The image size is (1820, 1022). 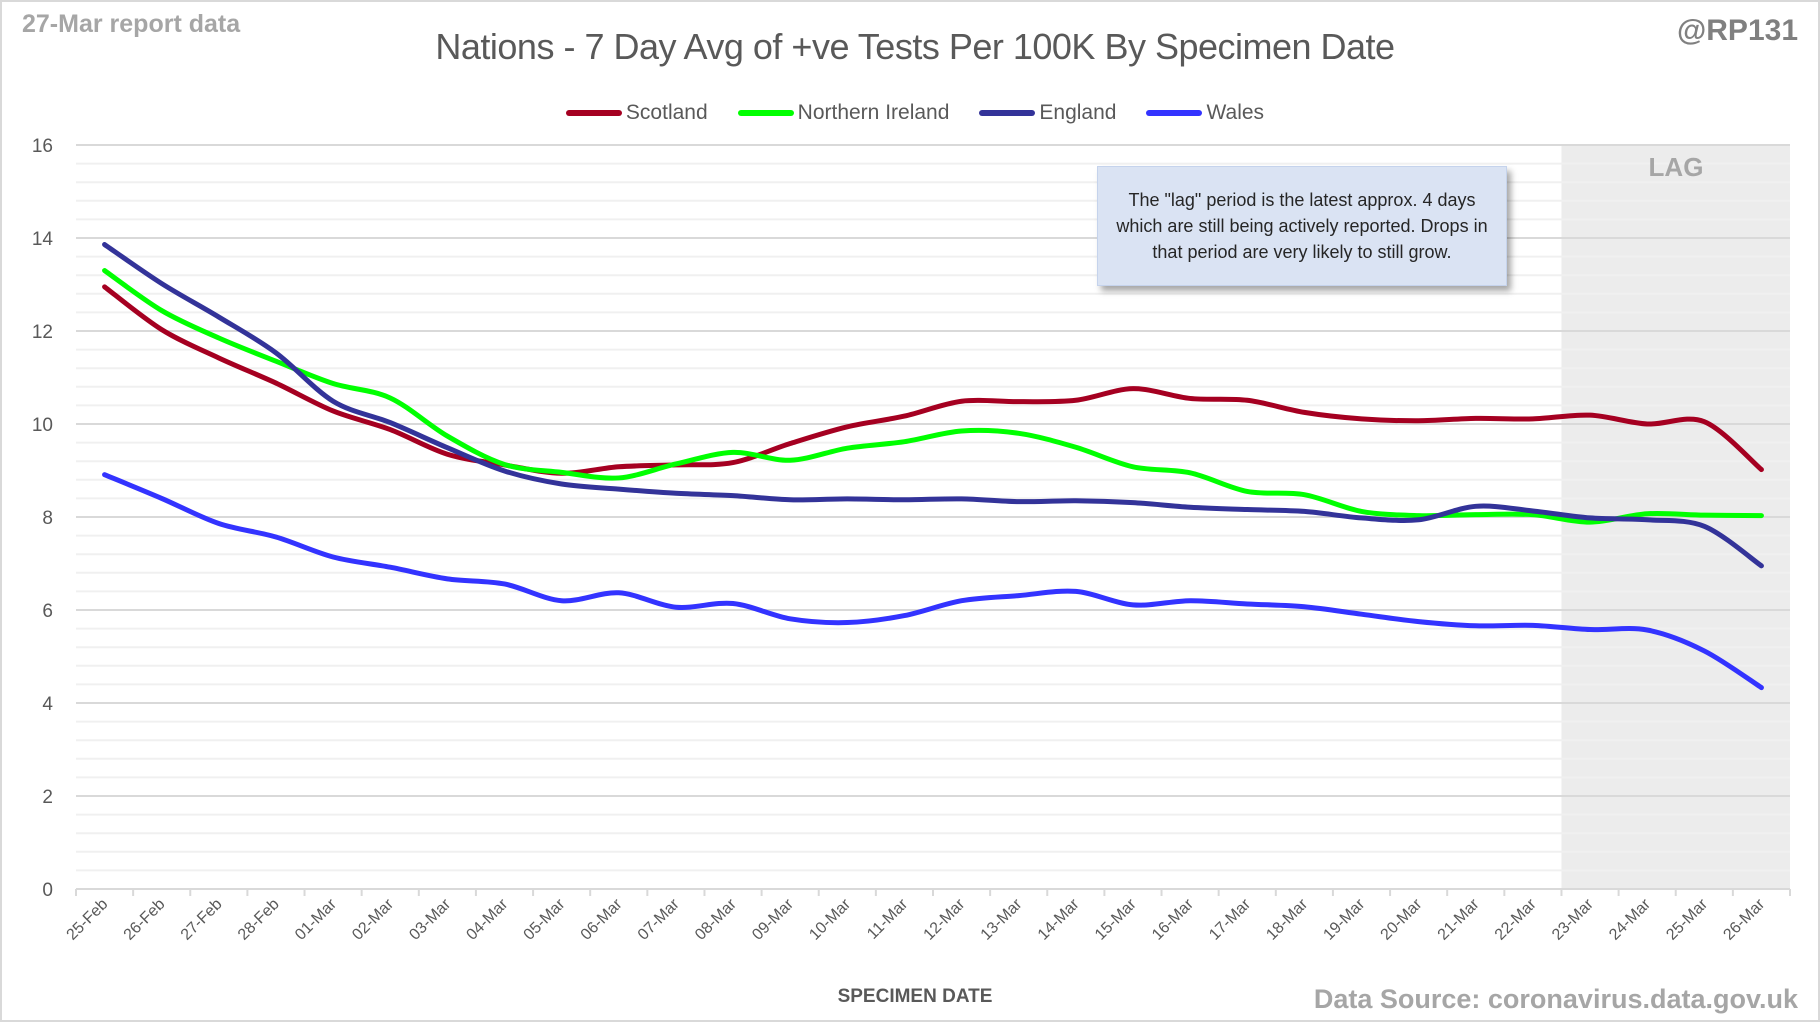 What do you see at coordinates (1173, 919) in the screenshot?
I see `x-tick-label: 16-Mar` at bounding box center [1173, 919].